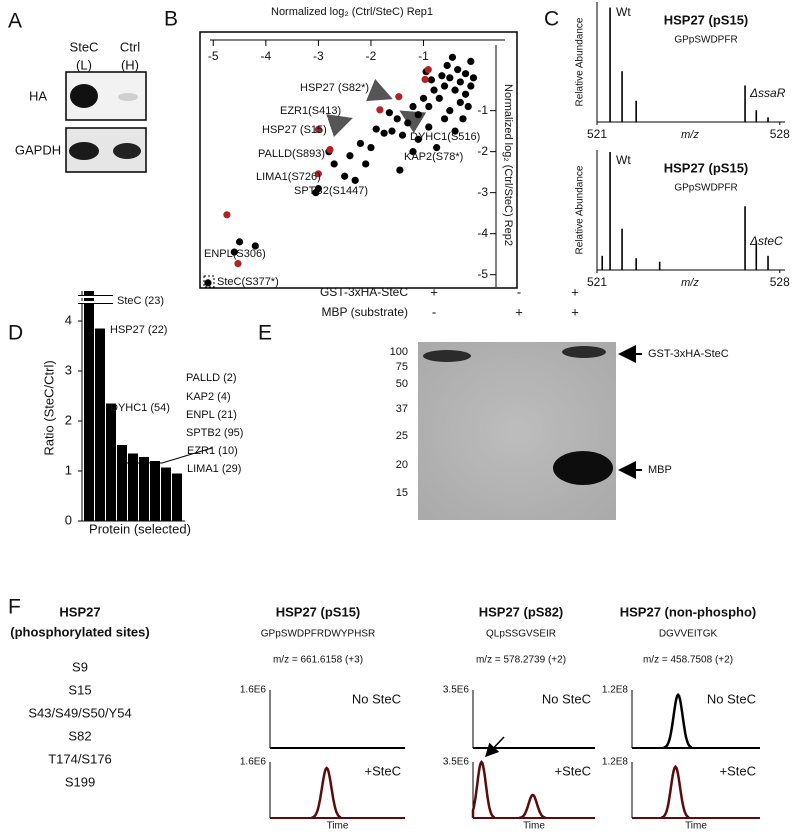  I want to click on mz-label: m/z = 458.7508 (+2), so click(688, 660).